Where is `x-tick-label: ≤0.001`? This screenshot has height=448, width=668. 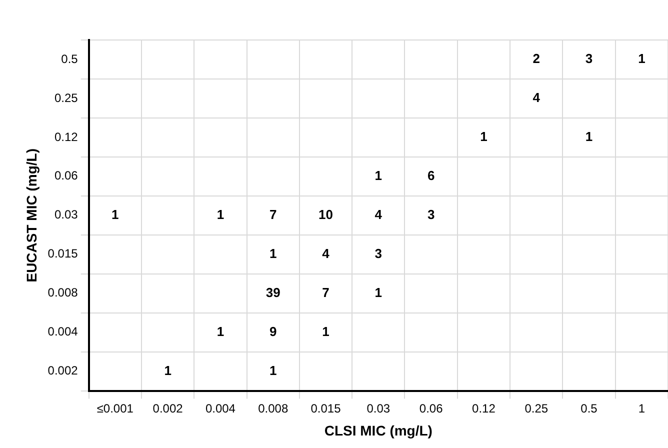
x-tick-label: ≤0.001 is located at coordinates (115, 408).